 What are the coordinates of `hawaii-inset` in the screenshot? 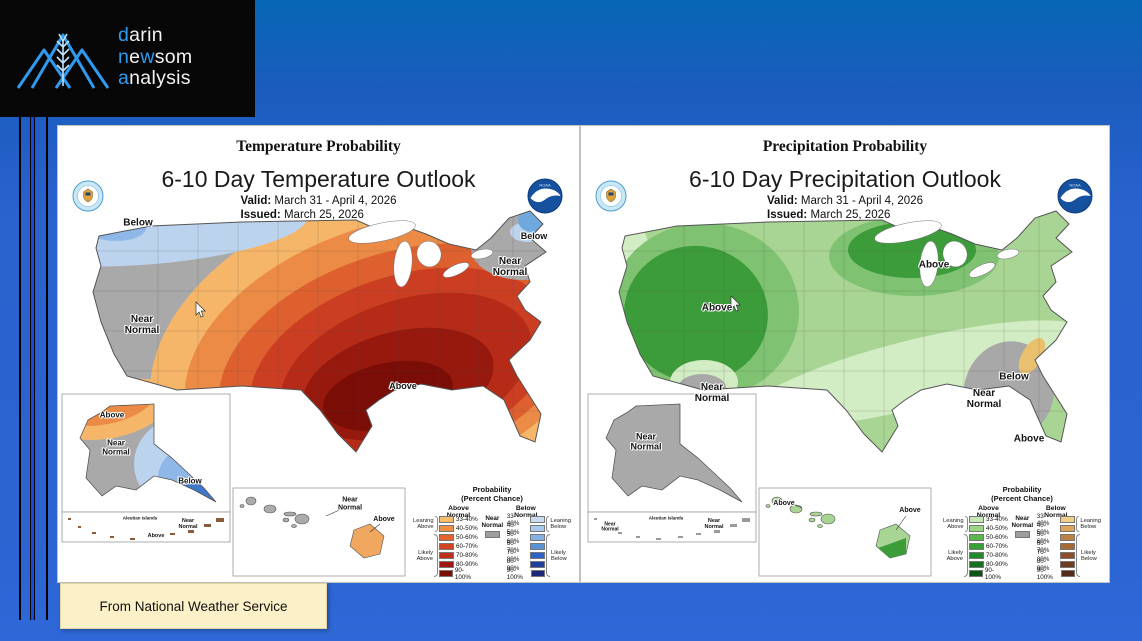 It's located at (845, 532).